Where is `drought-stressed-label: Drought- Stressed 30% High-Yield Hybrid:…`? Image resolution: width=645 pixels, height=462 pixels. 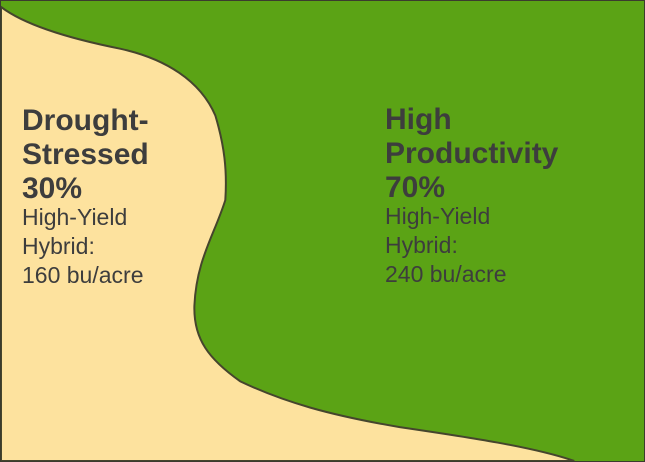
drought-stressed-label: Drought- Stressed 30% High-Yield Hybrid:… is located at coordinates (85, 197).